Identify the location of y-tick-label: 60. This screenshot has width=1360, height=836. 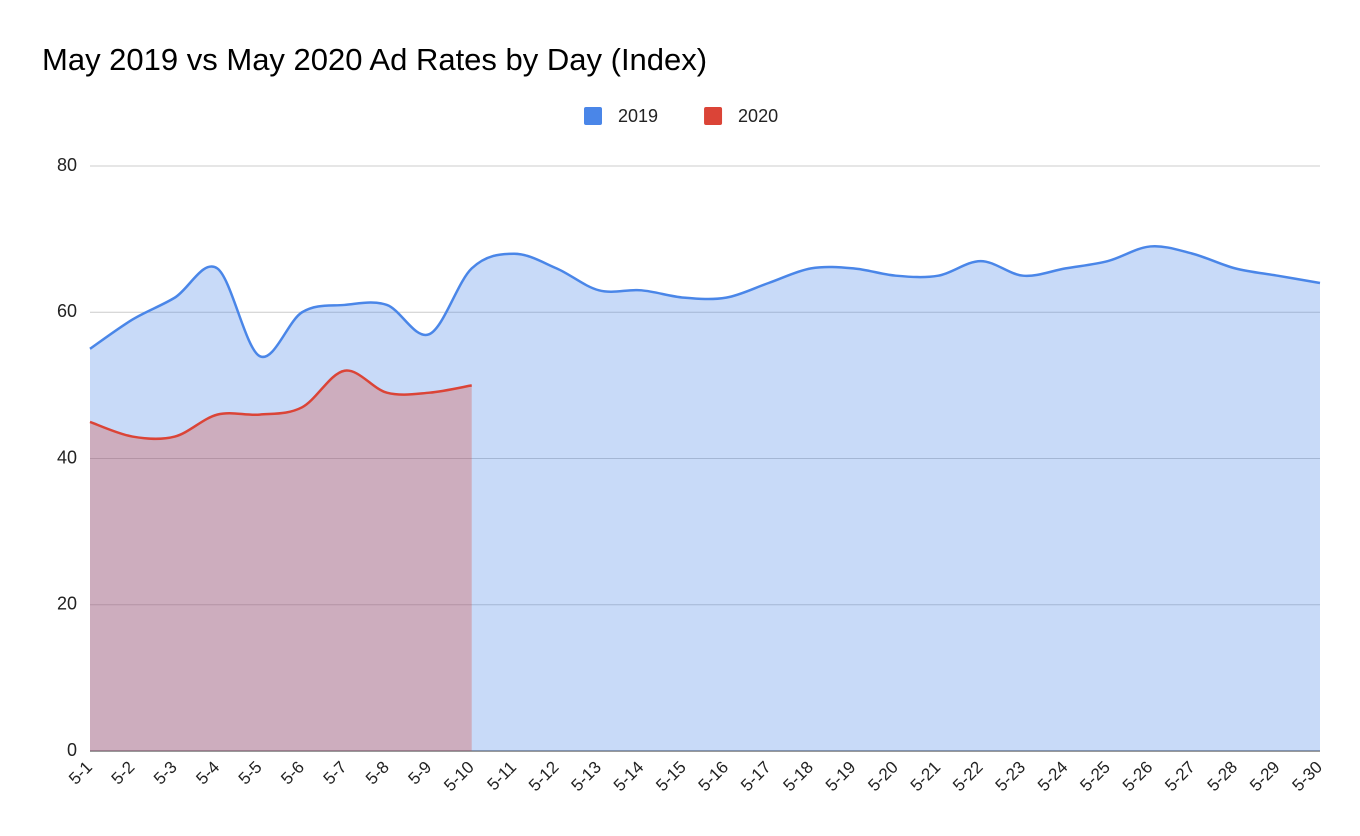
(67, 311).